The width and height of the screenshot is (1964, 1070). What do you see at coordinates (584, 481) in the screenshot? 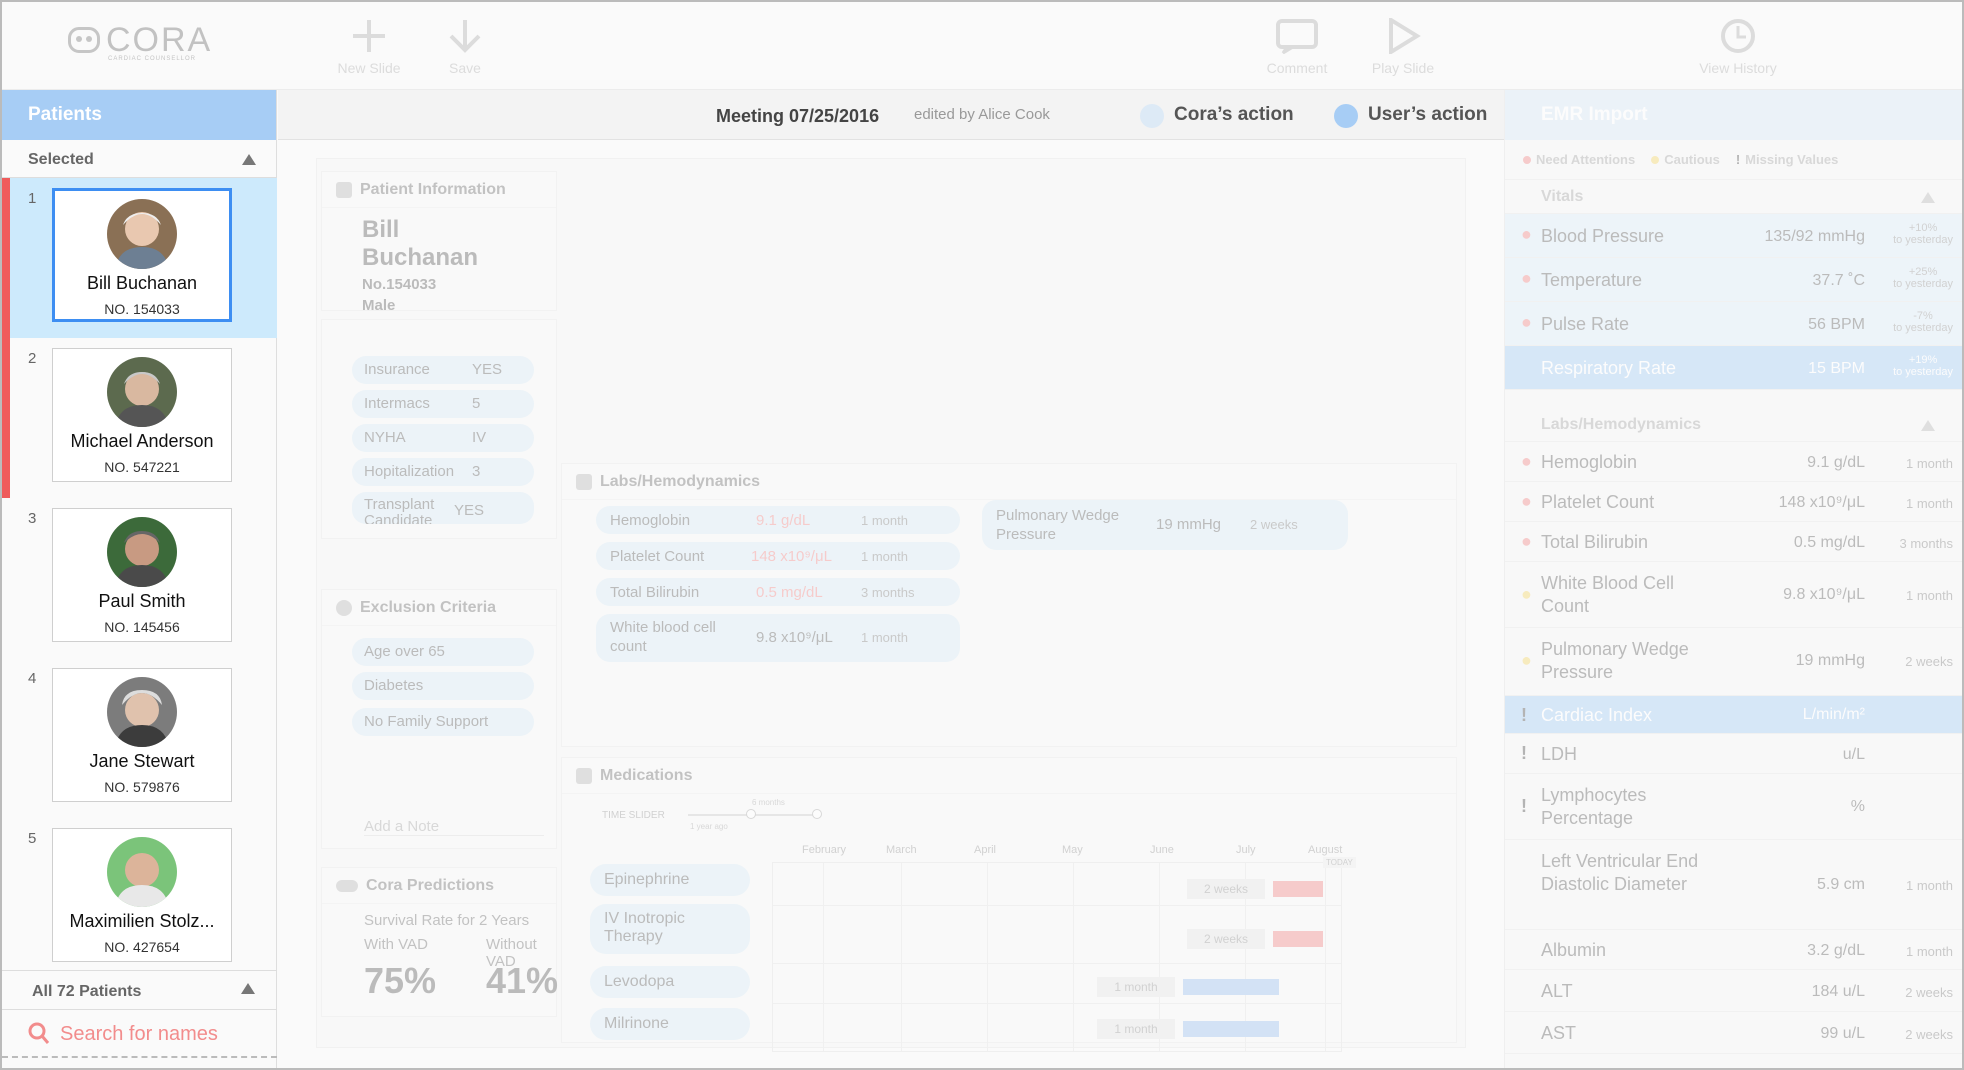
I see `flask-icon` at bounding box center [584, 481].